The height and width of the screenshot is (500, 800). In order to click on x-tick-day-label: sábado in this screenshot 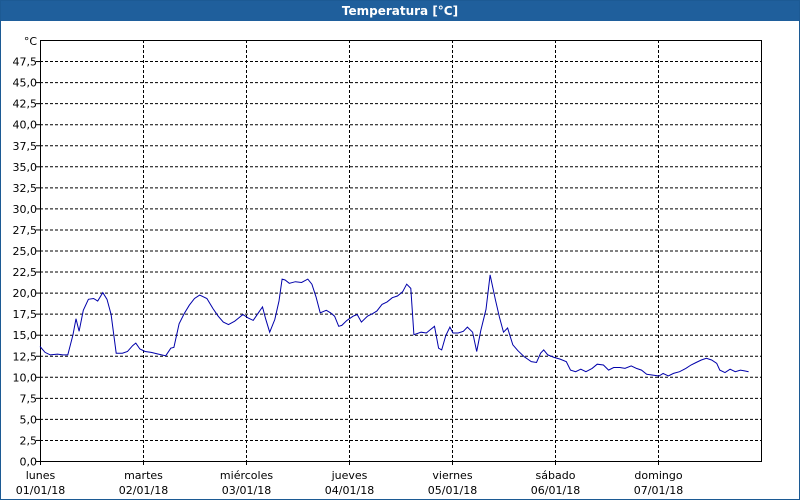, I will do `click(556, 475)`.